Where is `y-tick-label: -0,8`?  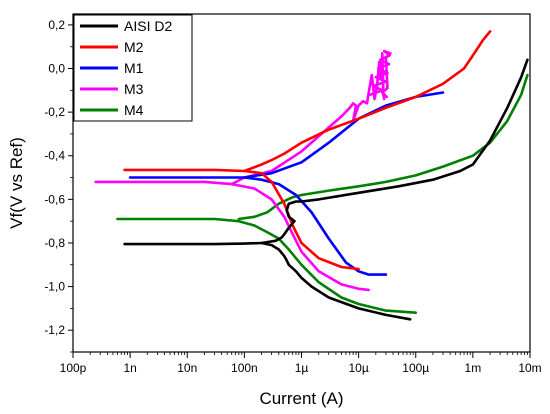
y-tick-label: -0,8 is located at coordinates (54, 243).